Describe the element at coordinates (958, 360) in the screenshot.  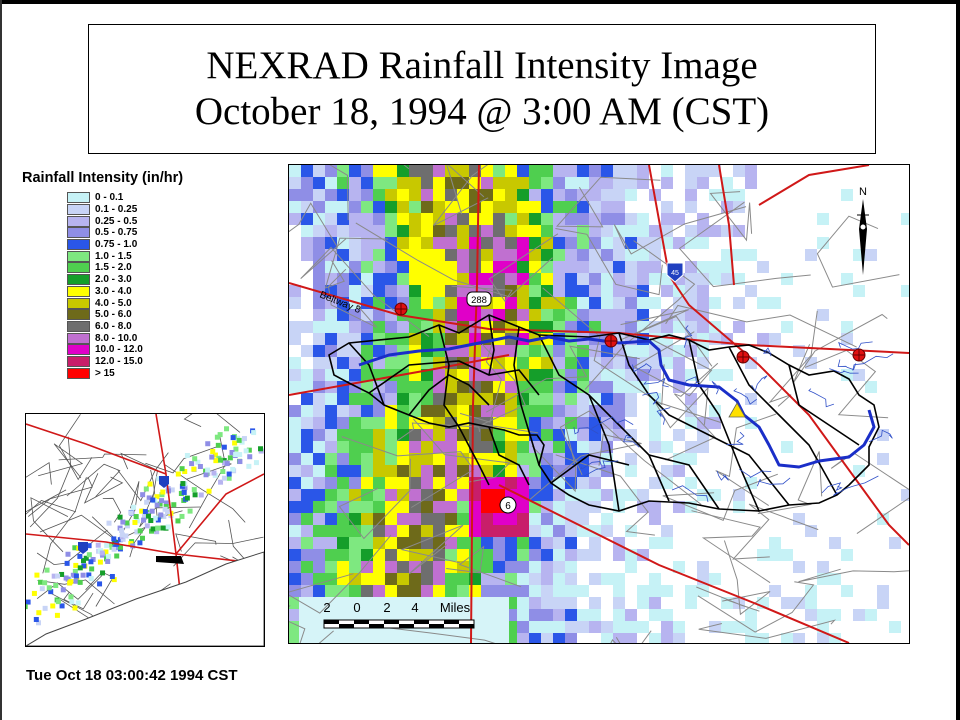
I see `right-border` at that location.